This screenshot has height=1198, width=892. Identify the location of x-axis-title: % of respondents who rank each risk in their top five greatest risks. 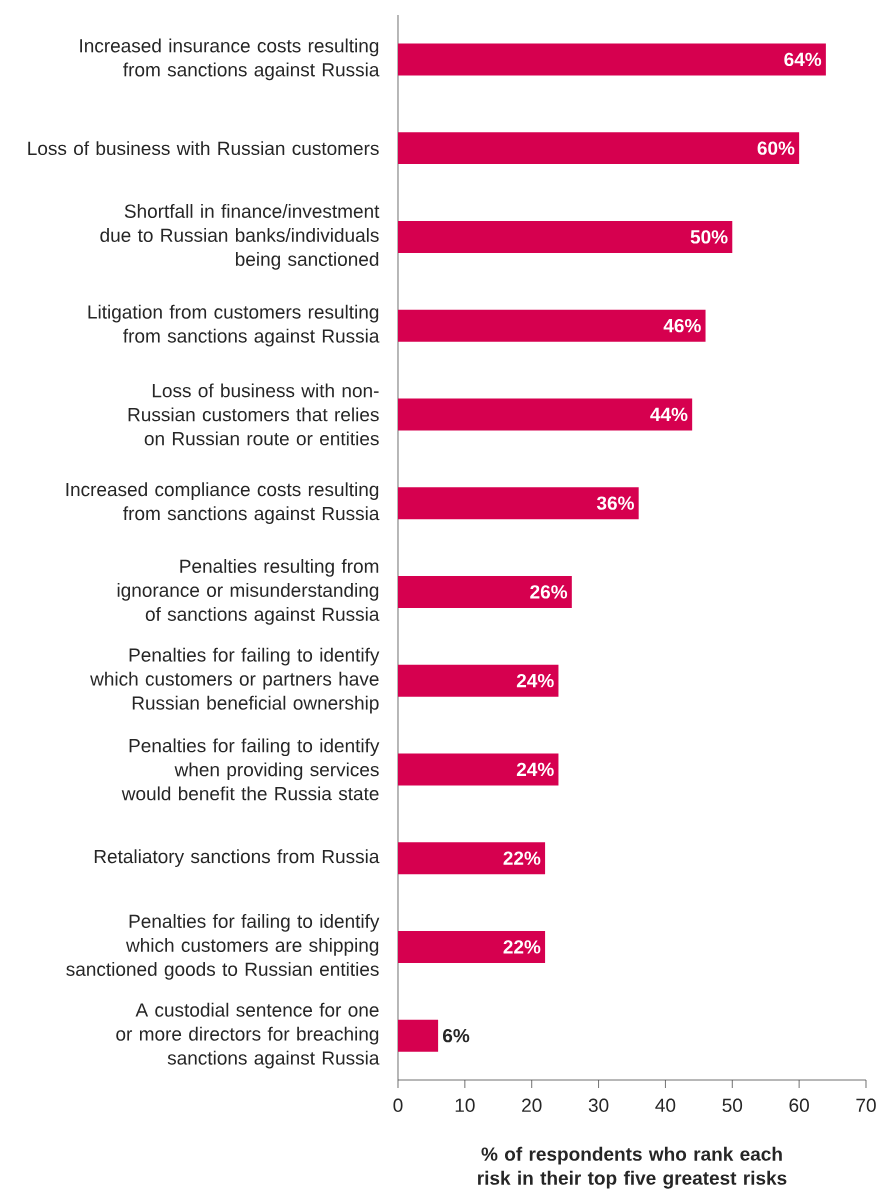
(632, 1167).